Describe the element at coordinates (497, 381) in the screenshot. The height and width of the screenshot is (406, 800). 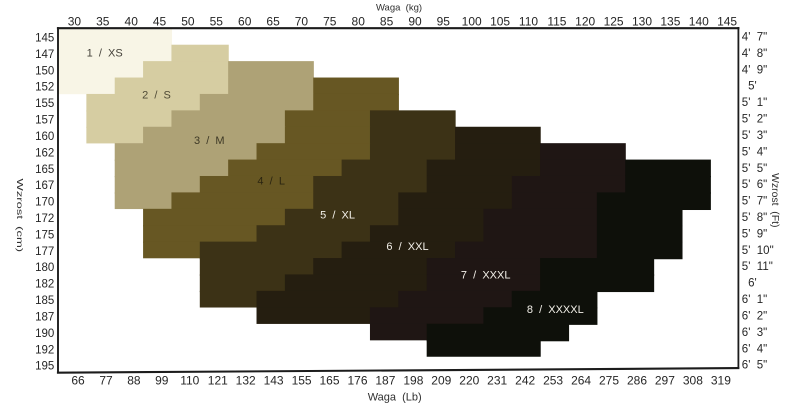
I see `svg-text: 231` at that location.